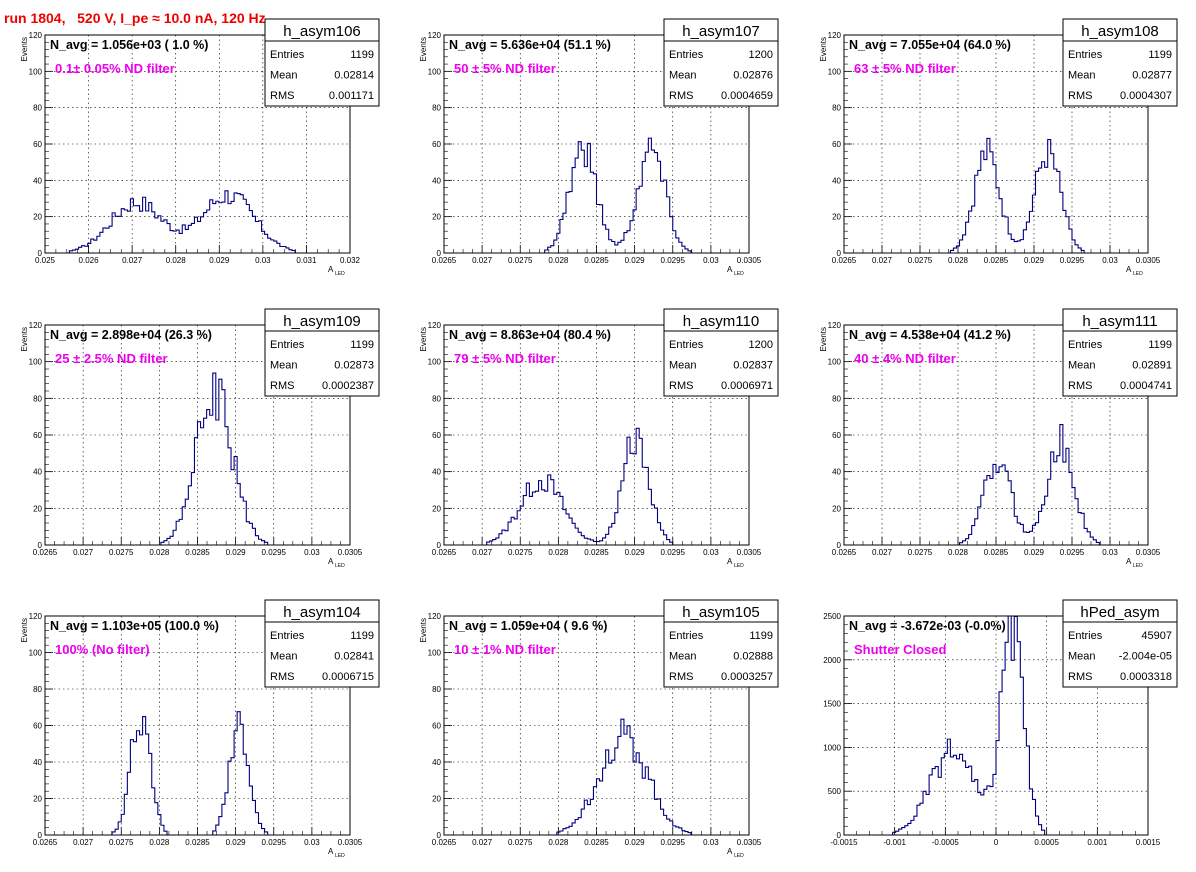 The height and width of the screenshot is (872, 1196). What do you see at coordinates (1156, 636) in the screenshot?
I see `stats-value: 45907` at bounding box center [1156, 636].